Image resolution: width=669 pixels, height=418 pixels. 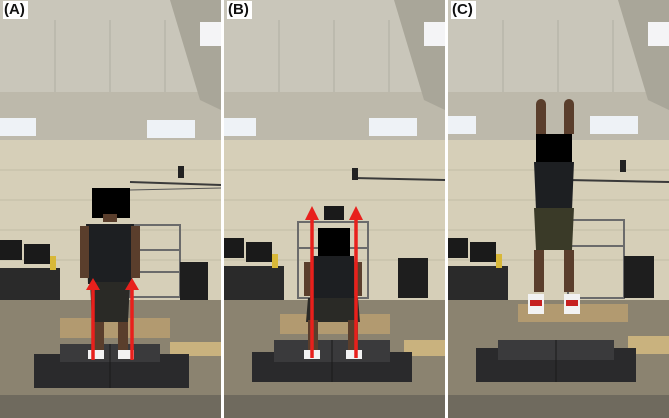 What do you see at coordinates (463, 10) in the screenshot?
I see `panel-label: (C)` at bounding box center [463, 10].